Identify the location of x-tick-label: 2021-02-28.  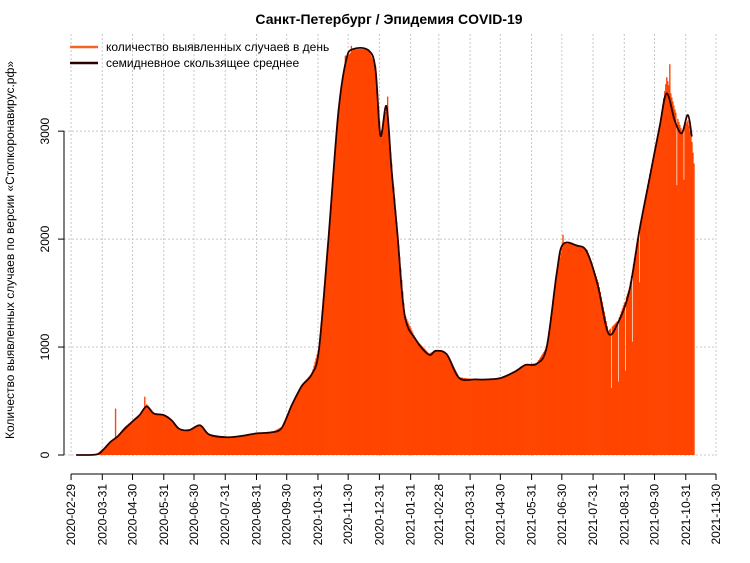
(439, 515).